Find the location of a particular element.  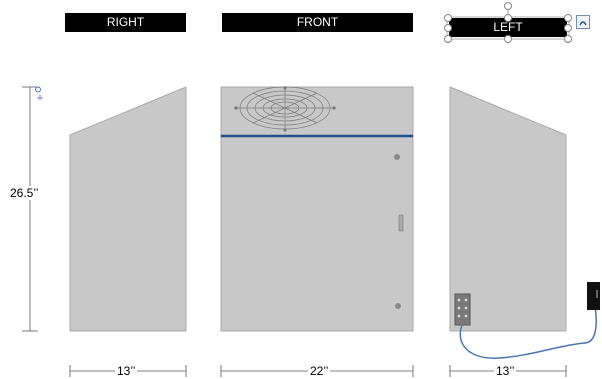

resize-handle-br is located at coordinates (568, 39).